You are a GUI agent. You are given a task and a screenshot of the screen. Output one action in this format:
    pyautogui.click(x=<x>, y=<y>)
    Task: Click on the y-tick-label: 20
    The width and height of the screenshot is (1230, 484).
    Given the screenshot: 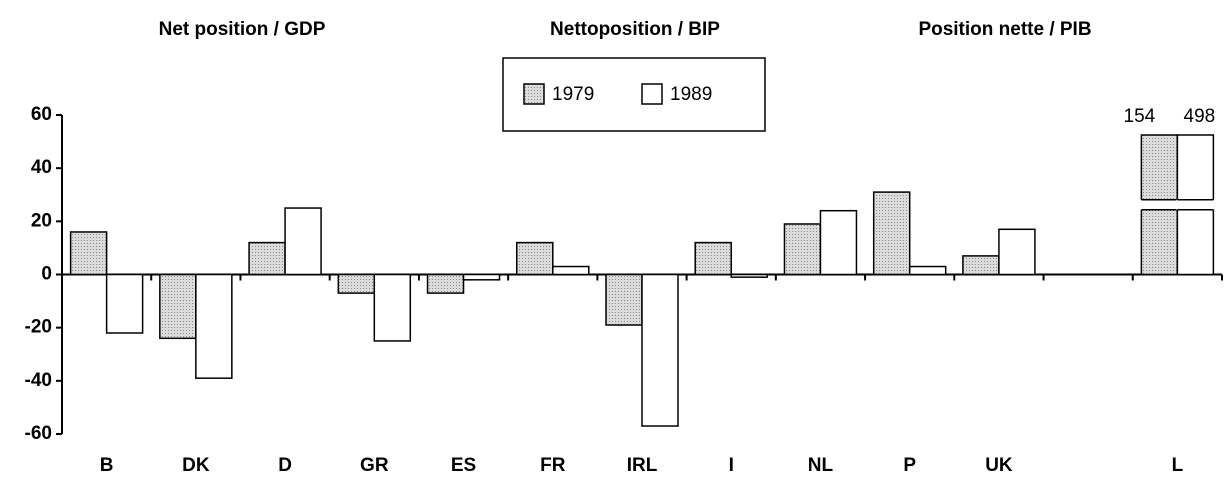 What is the action you would take?
    pyautogui.click(x=41, y=220)
    